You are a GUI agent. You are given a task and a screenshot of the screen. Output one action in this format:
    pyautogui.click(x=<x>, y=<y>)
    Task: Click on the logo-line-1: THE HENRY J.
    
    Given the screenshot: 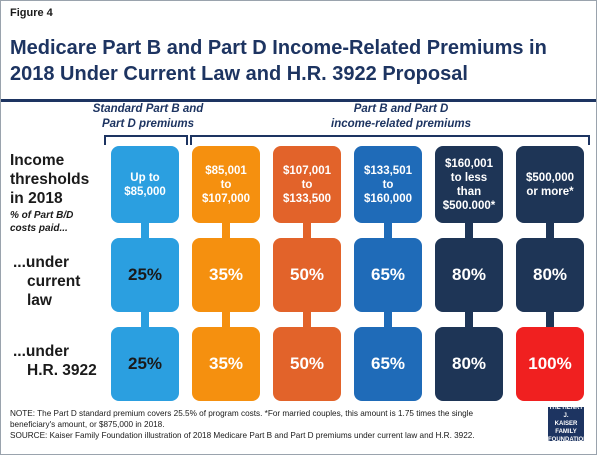 What is the action you would take?
    pyautogui.click(x=566, y=412)
    